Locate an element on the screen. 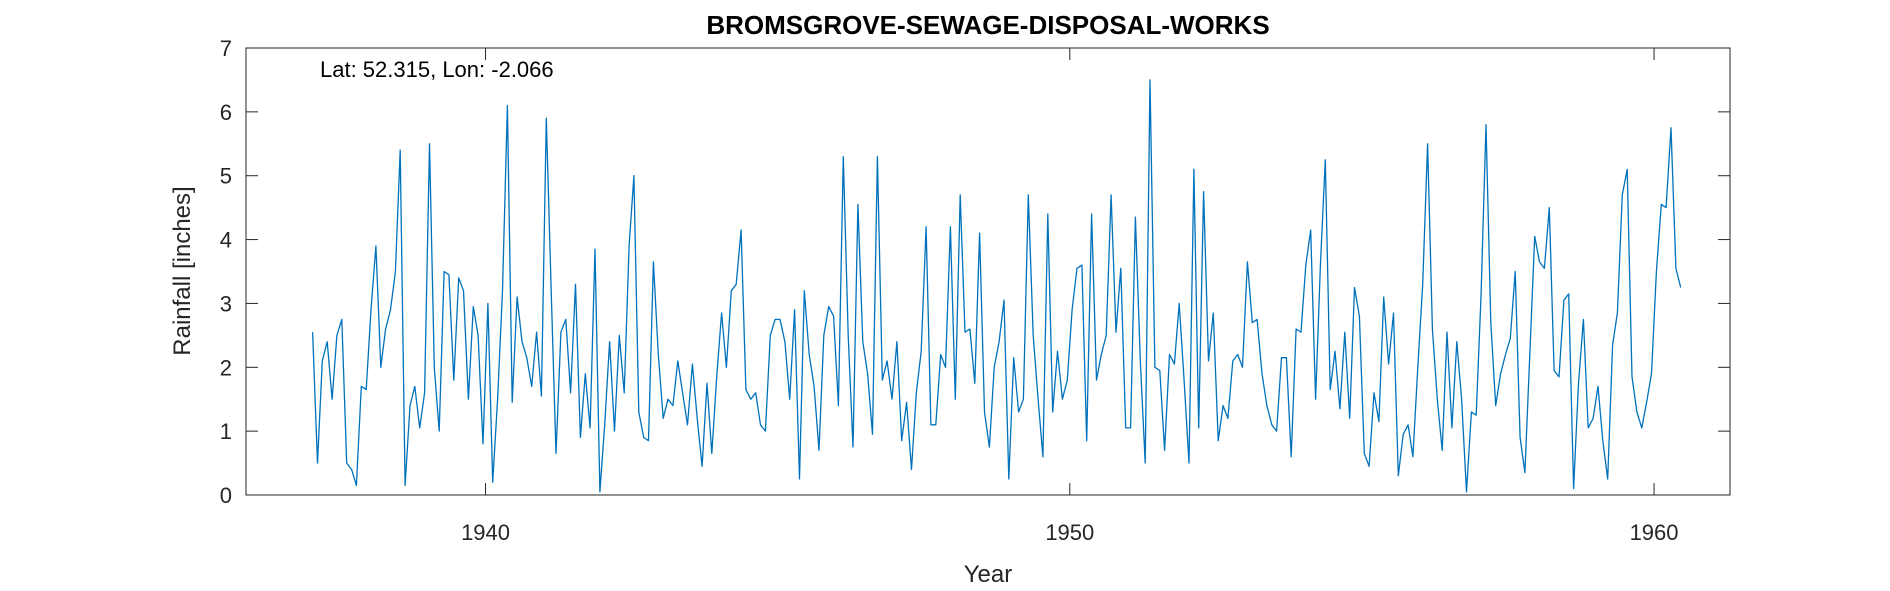 The height and width of the screenshot is (591, 1890). y-tick-label: 6 is located at coordinates (226, 112).